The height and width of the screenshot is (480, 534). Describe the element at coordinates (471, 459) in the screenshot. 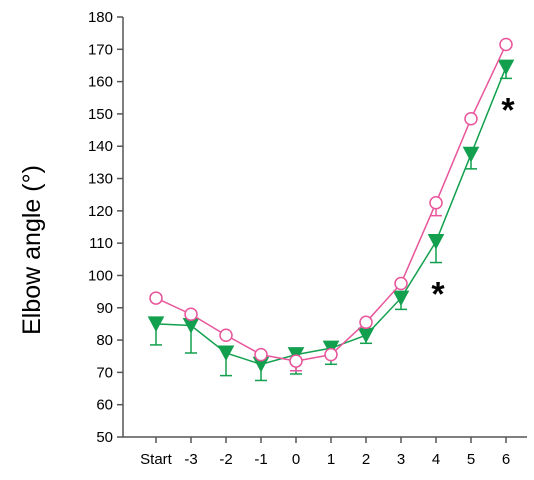

I see `x-tick-label-9: 5` at that location.